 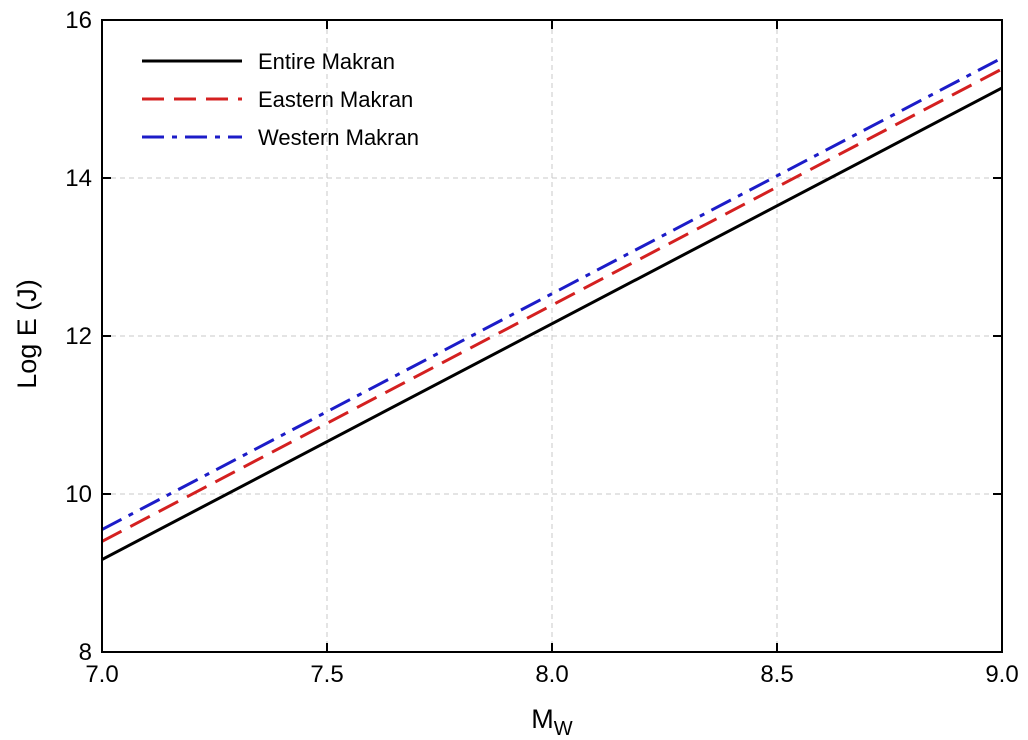 What do you see at coordinates (78, 178) in the screenshot?
I see `y-tick-label: 14` at bounding box center [78, 178].